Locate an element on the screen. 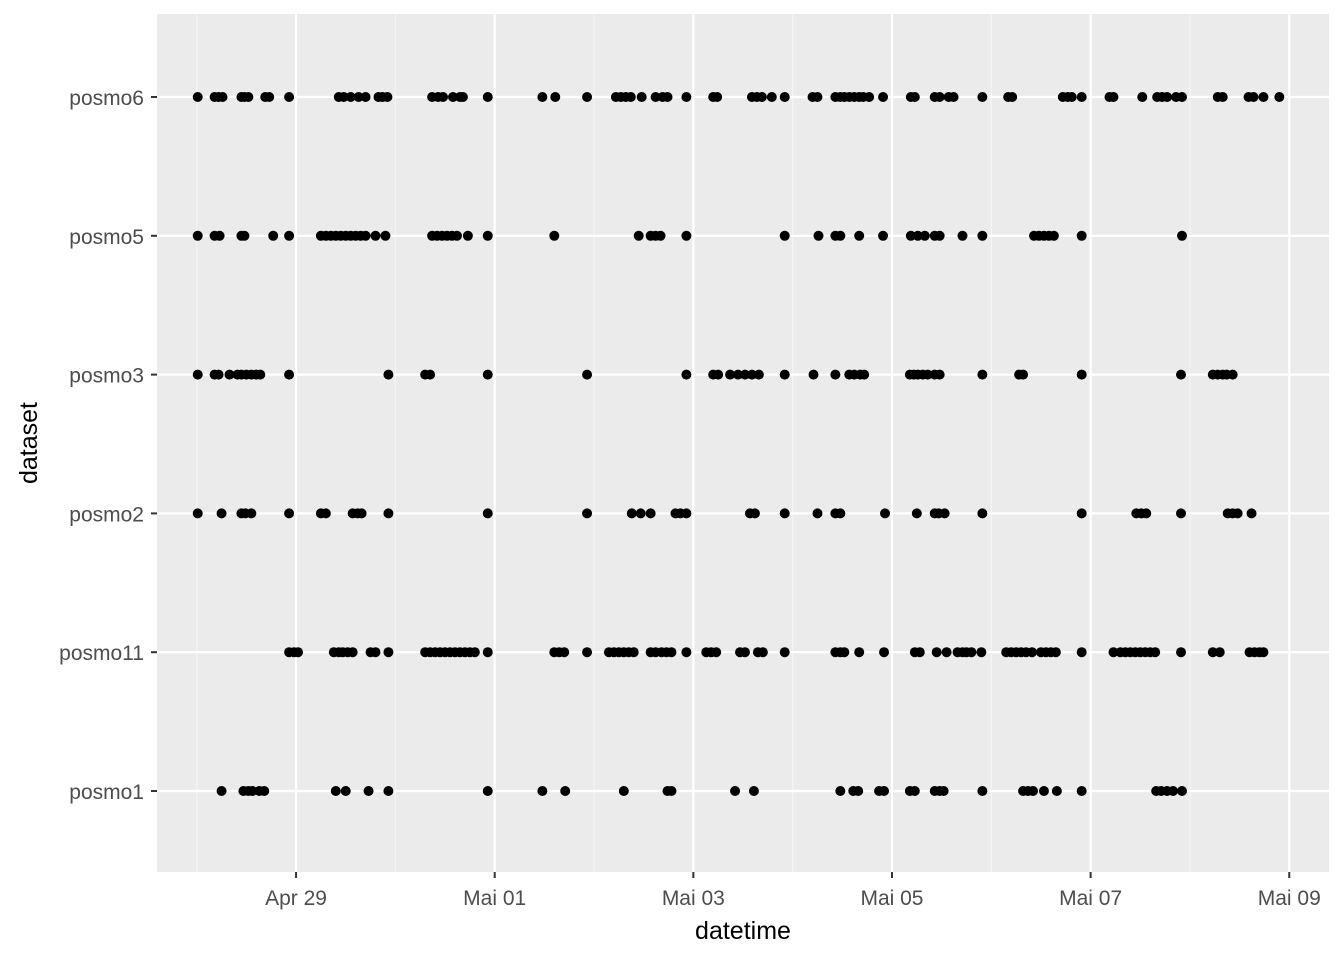 The image size is (1344, 960). y-tick-label: posmo6 is located at coordinates (106, 98).